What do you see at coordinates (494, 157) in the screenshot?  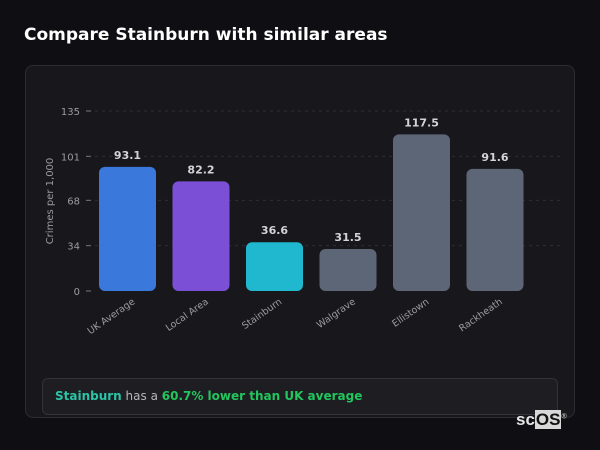 I see `data-label: 91.6` at bounding box center [494, 157].